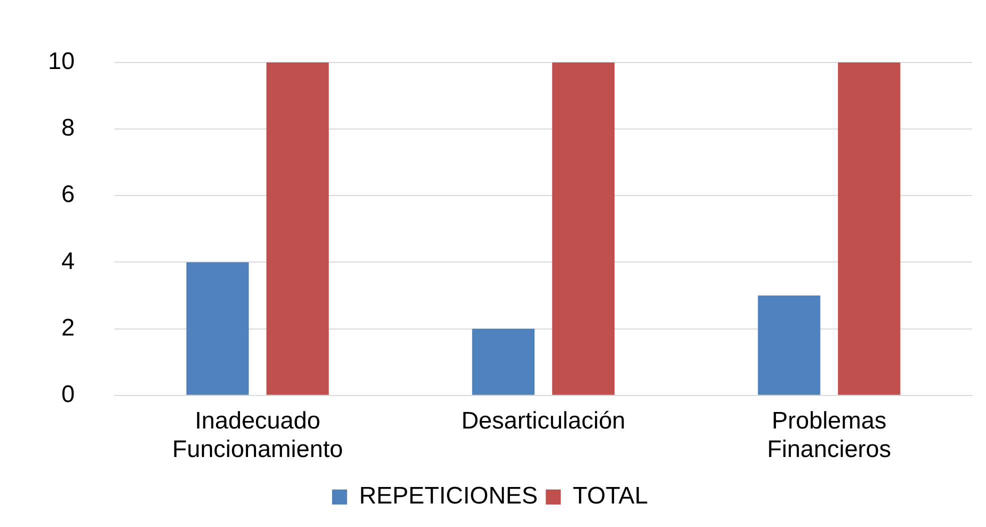  I want to click on x-tick-label: Inadecuado Funcionamiento, so click(257, 435).